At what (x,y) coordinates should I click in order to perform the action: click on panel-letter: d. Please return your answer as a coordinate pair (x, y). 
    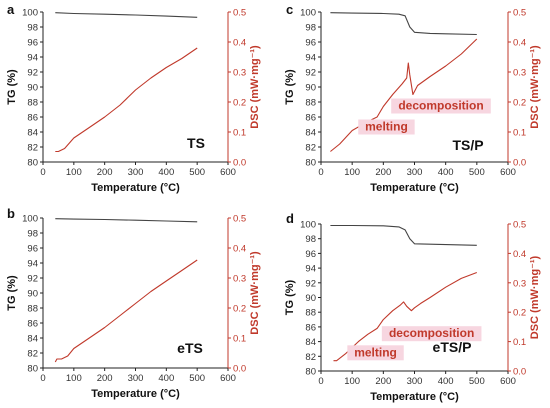
    Looking at the image, I should click on (290, 218).